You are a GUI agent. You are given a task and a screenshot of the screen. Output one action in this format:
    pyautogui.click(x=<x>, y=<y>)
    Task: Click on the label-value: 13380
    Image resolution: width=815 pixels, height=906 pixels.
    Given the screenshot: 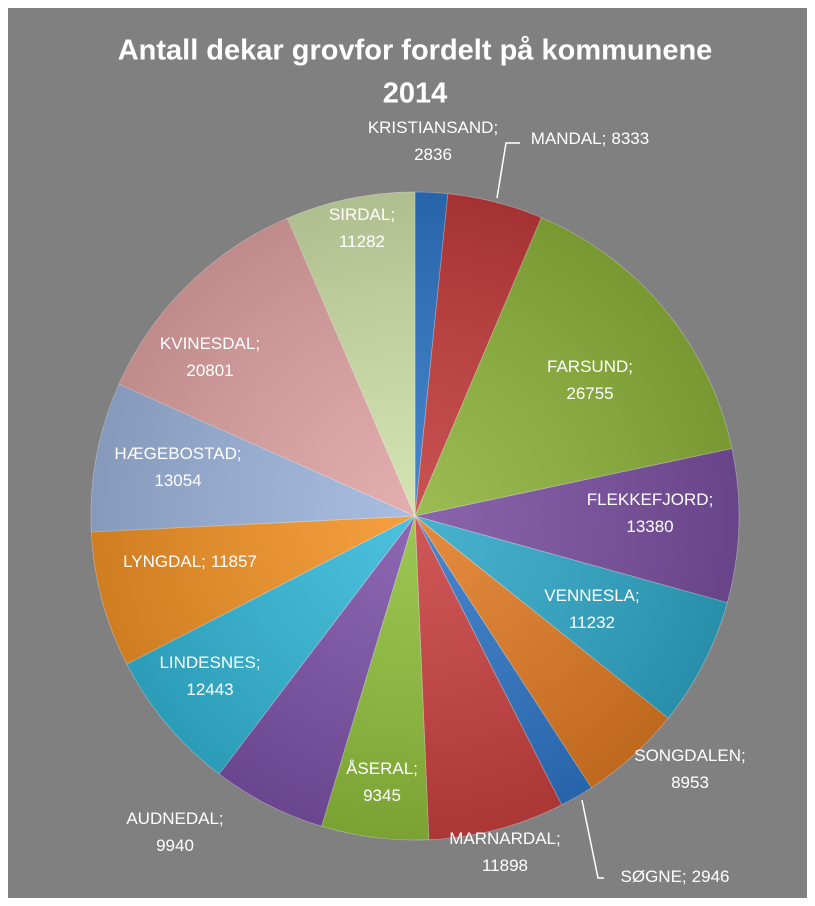 What is the action you would take?
    pyautogui.click(x=649, y=526)
    